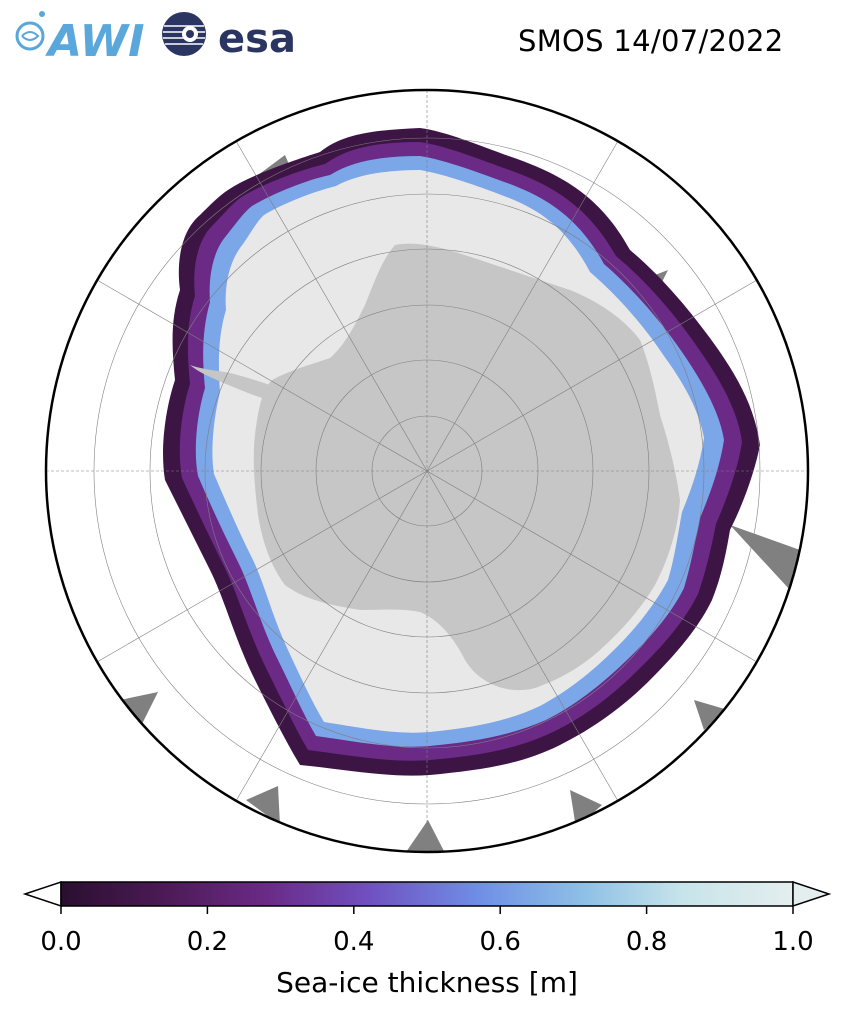 The height and width of the screenshot is (1026, 854). I want to click on colorbar-label: Sea-ice thickness [m], so click(427, 982).